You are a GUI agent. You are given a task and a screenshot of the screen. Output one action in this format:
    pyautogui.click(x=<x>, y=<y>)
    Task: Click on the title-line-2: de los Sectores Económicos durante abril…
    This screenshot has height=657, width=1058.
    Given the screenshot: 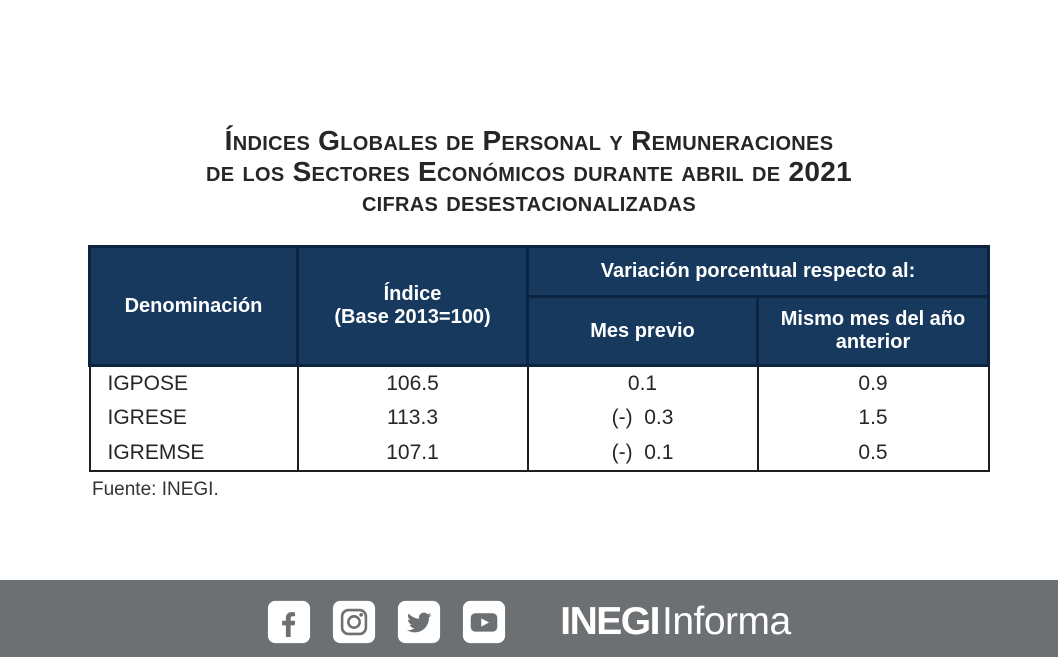 What is the action you would take?
    pyautogui.click(x=529, y=171)
    